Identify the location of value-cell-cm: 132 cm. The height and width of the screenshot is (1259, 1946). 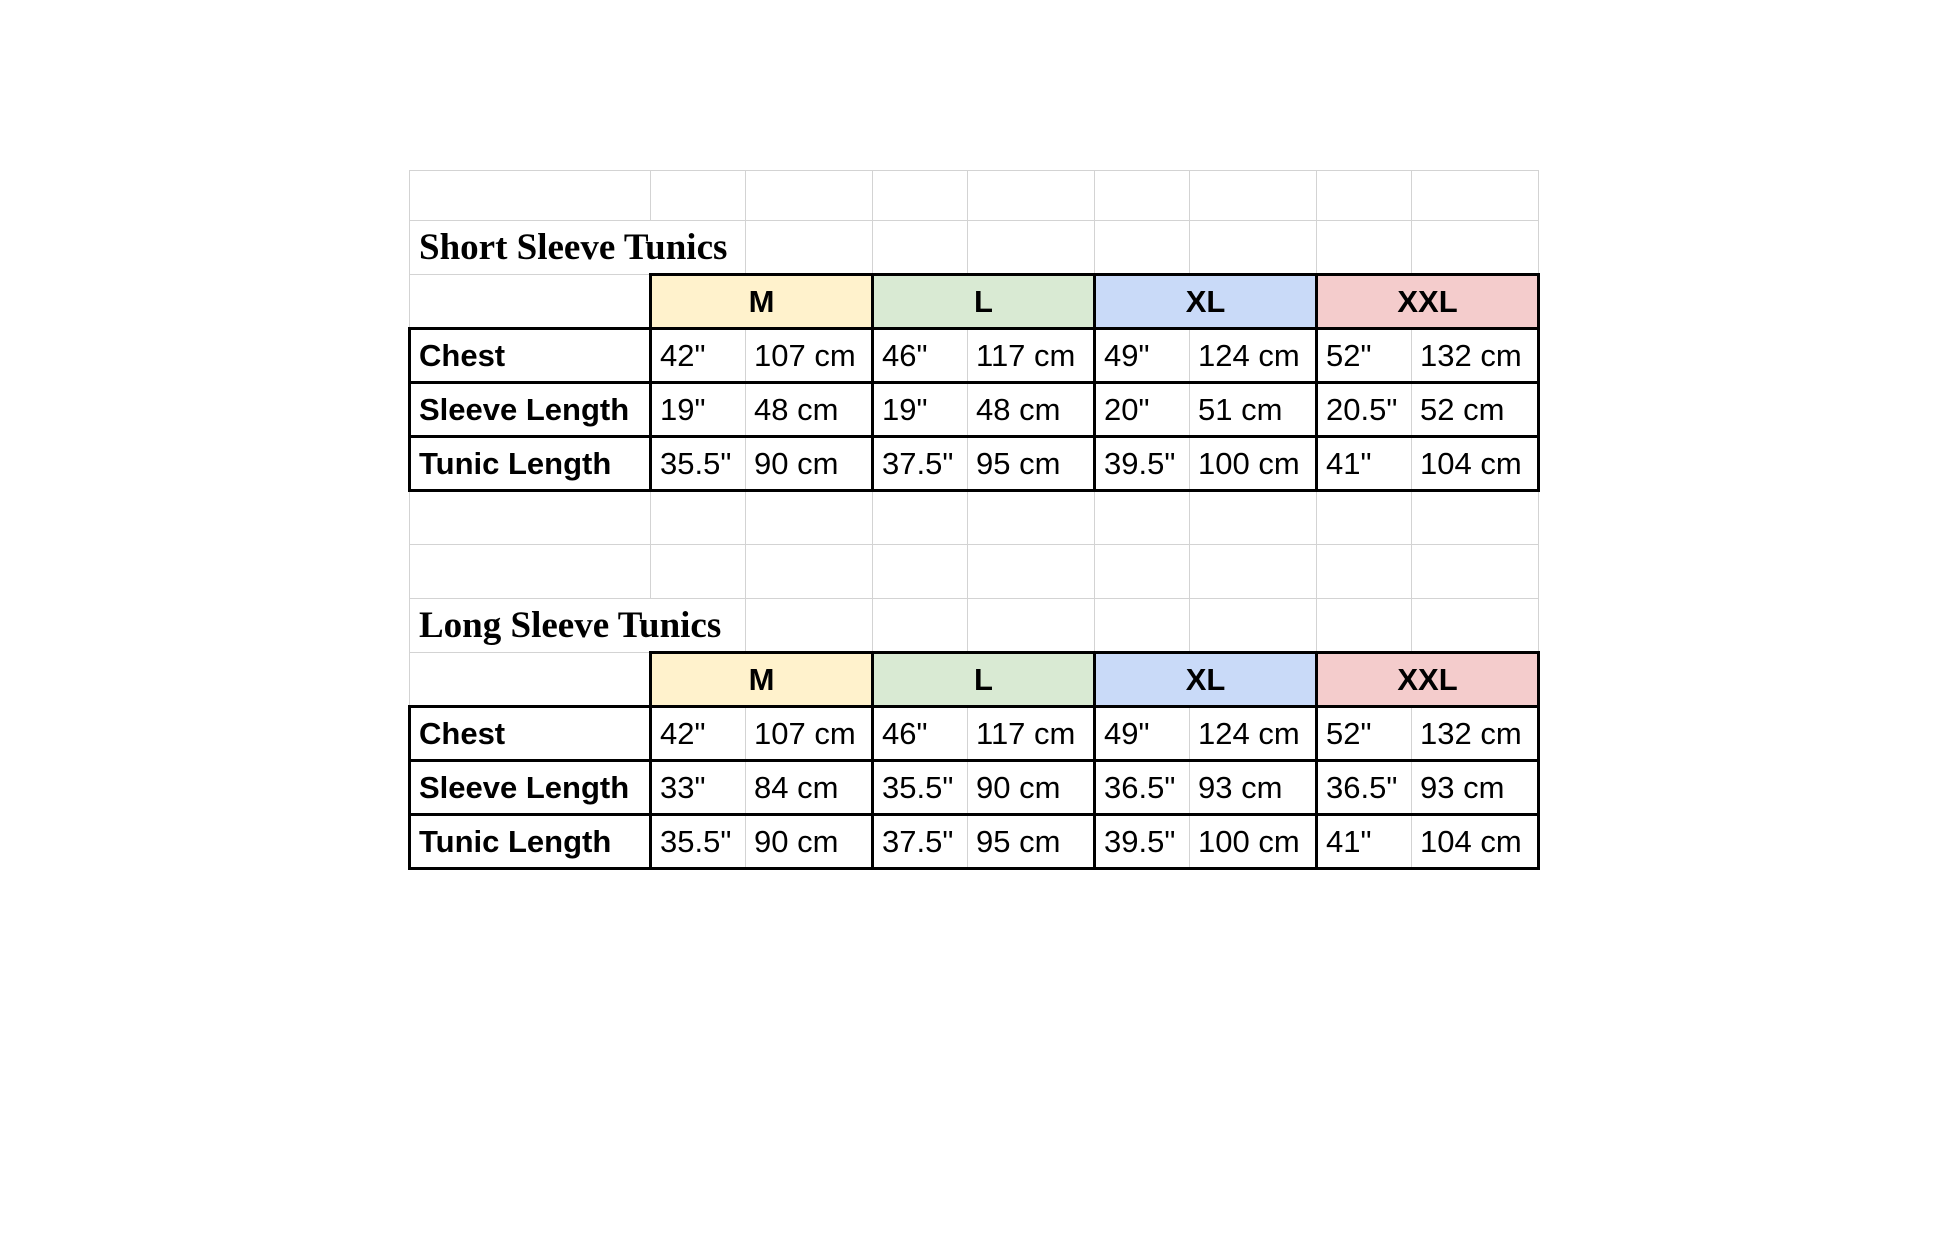
(1475, 733).